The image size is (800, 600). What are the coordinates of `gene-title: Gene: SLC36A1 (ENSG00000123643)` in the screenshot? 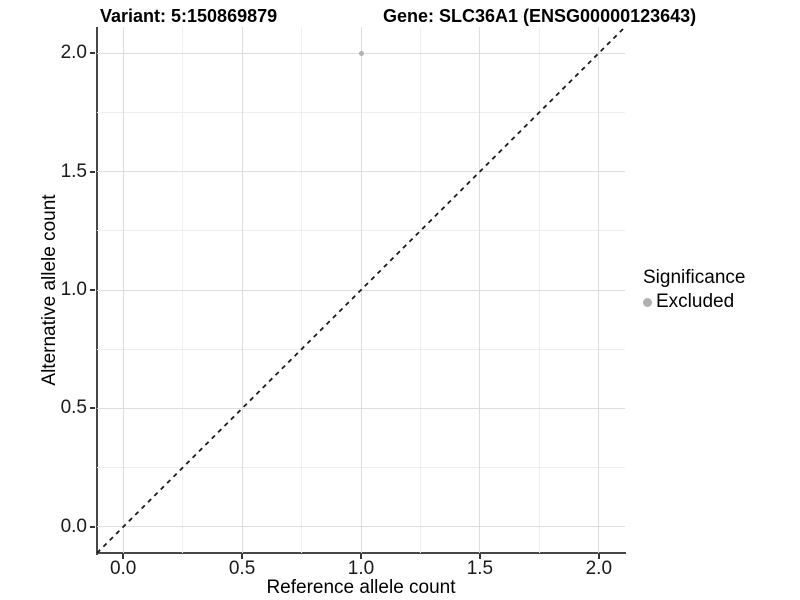 It's located at (540, 16).